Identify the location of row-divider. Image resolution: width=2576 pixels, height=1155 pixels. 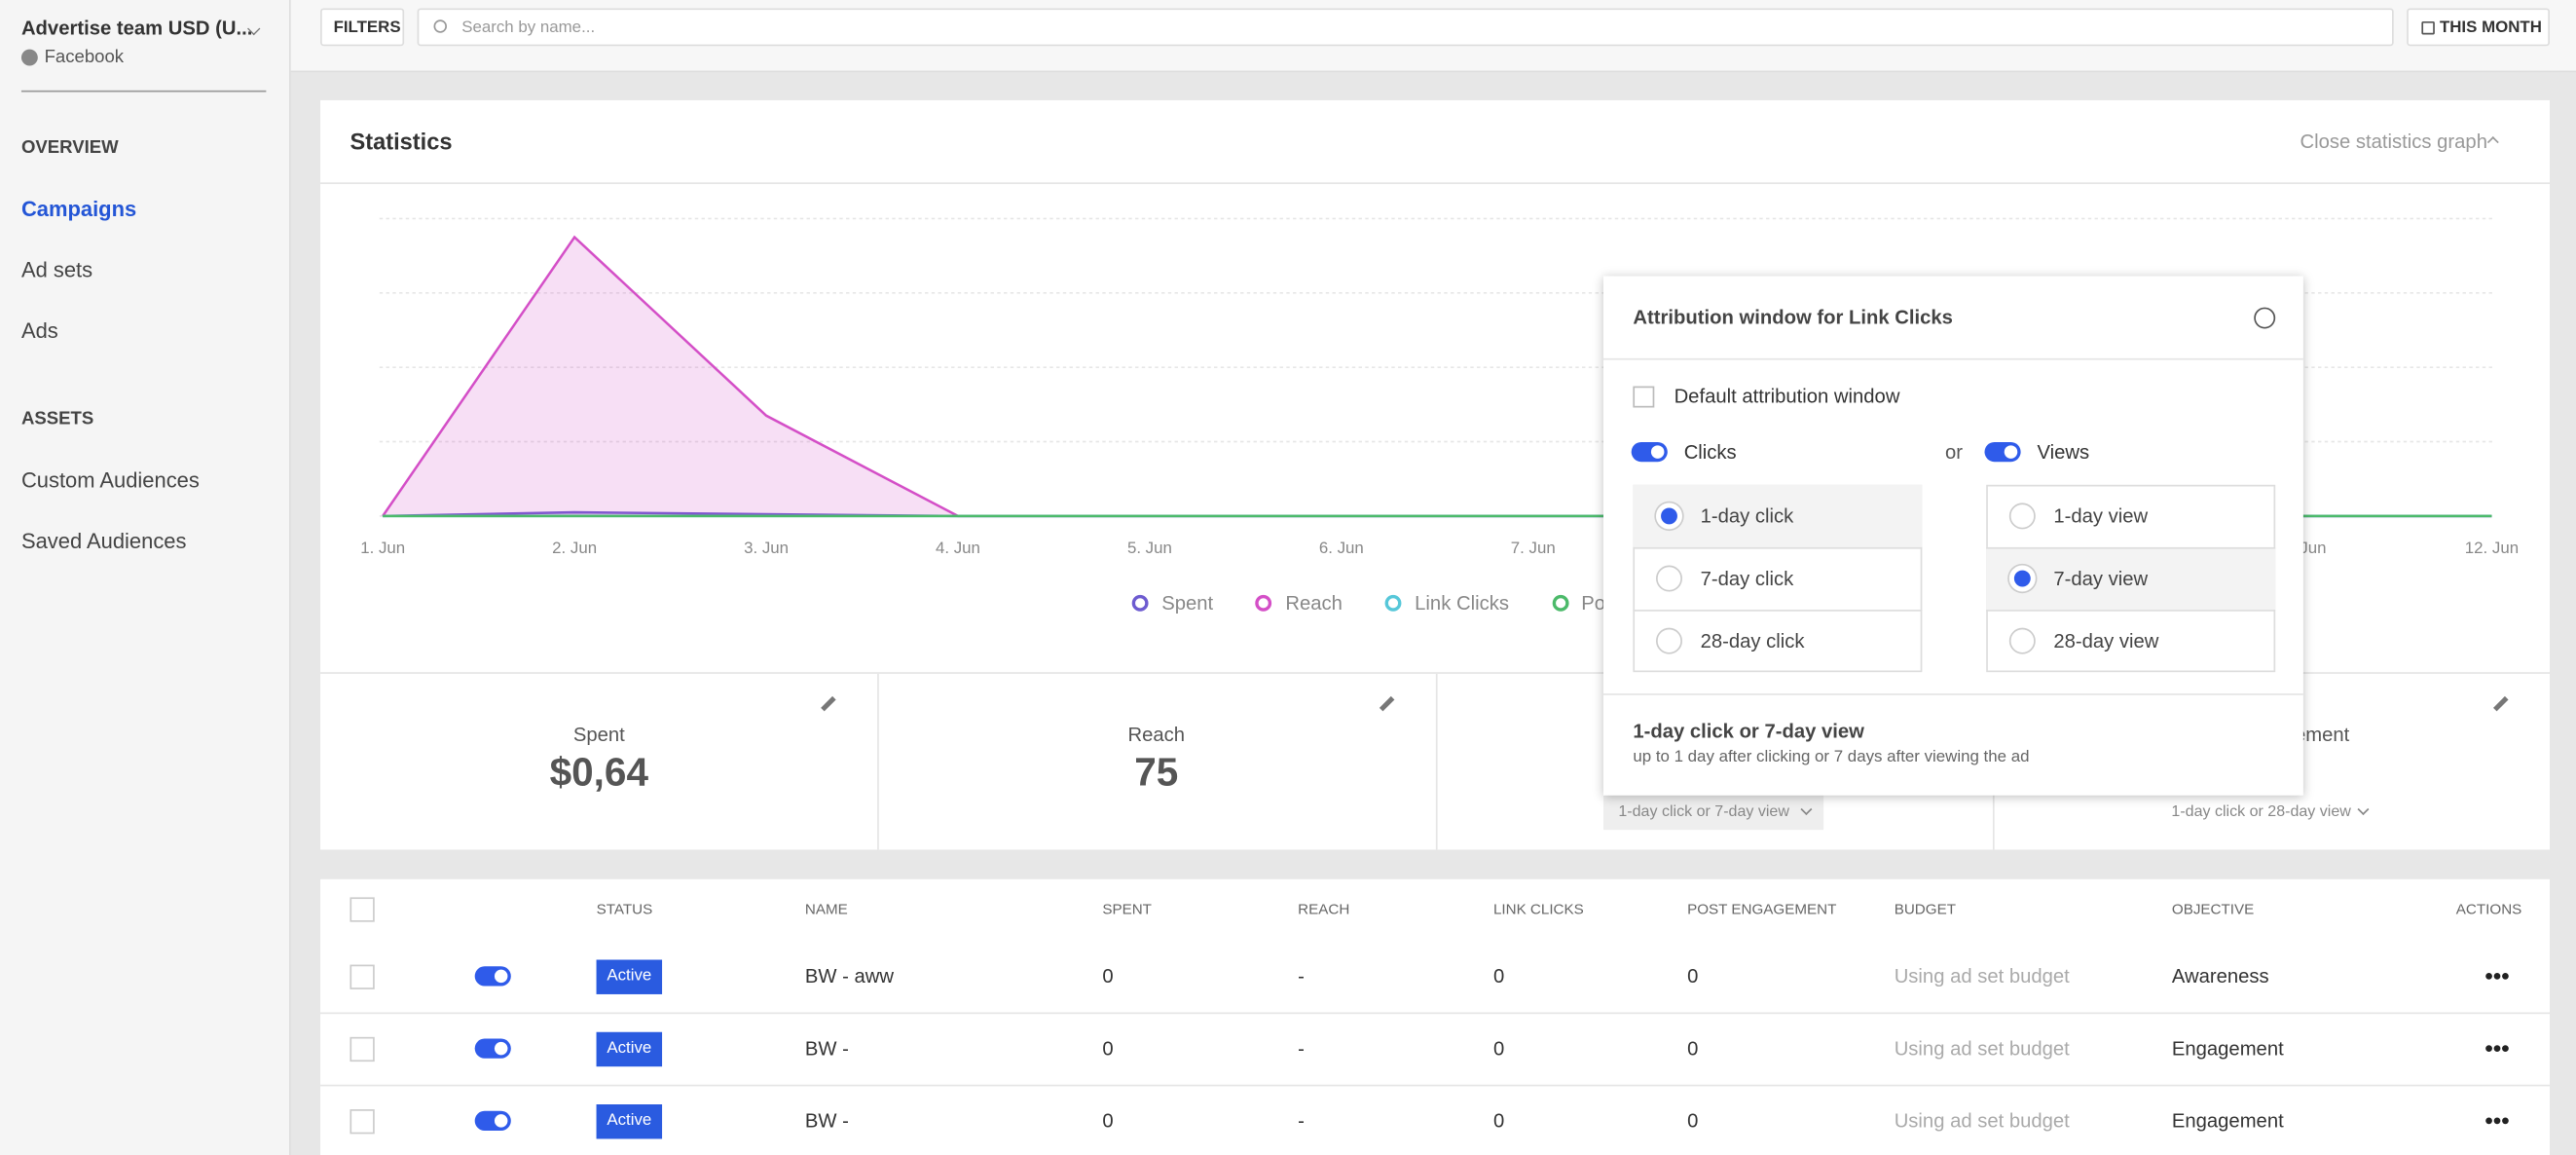
(1435, 1014).